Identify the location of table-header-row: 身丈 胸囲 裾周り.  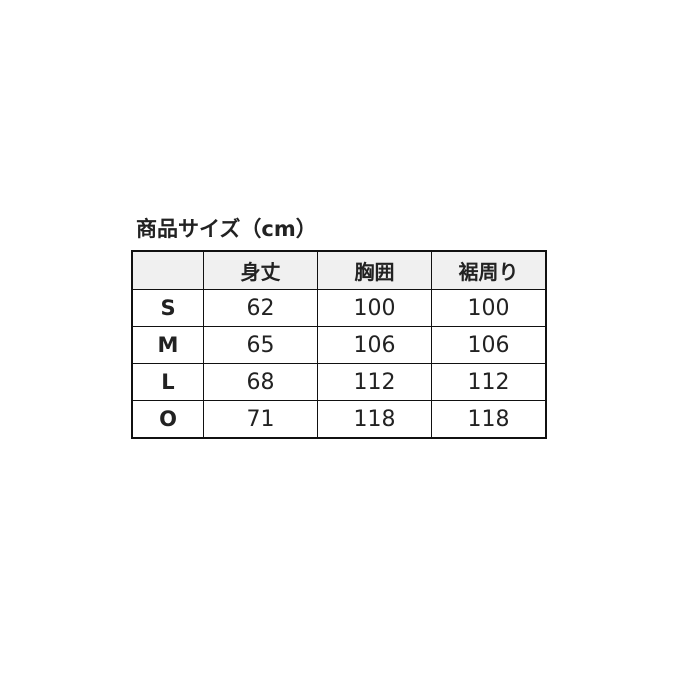
(339, 270).